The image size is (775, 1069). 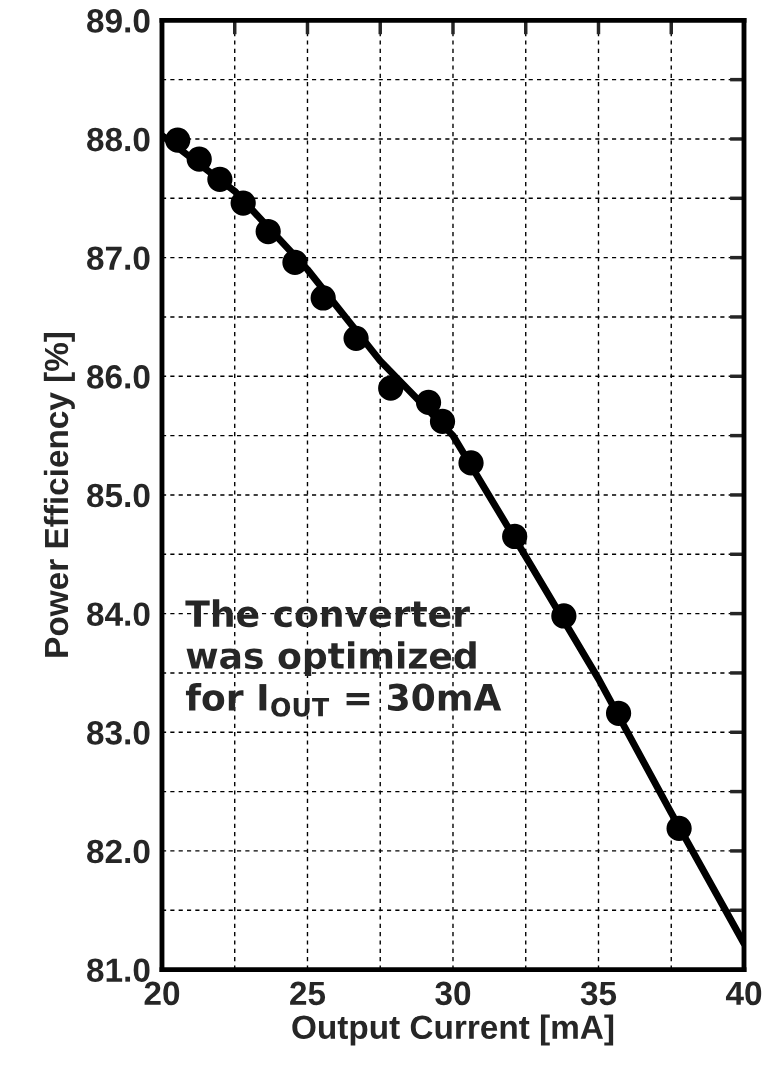 What do you see at coordinates (118, 495) in the screenshot?
I see `y-tick-label: 85.0` at bounding box center [118, 495].